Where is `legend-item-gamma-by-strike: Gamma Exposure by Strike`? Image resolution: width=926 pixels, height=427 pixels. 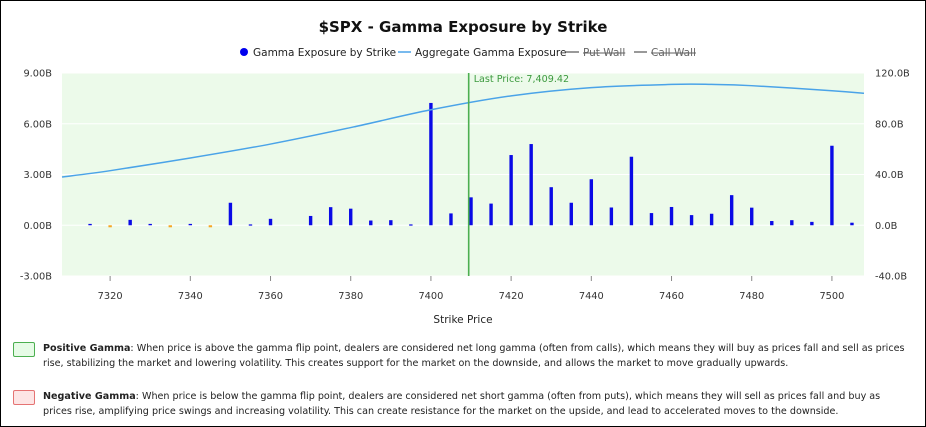 legend-item-gamma-by-strike: Gamma Exposure by Strike is located at coordinates (318, 53).